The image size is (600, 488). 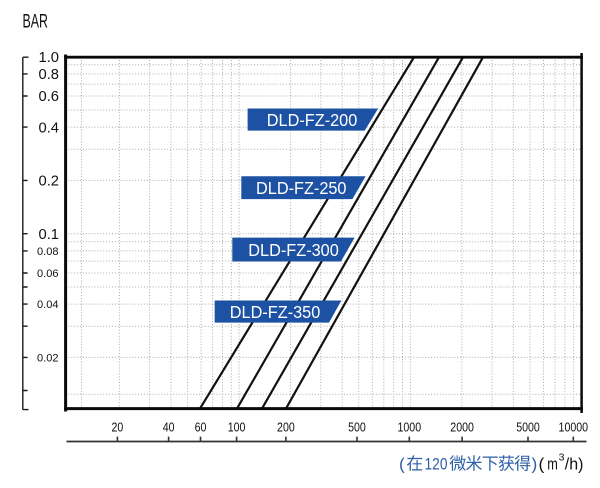 What do you see at coordinates (49, 128) in the screenshot?
I see `svg-text: 0.4` at bounding box center [49, 128].